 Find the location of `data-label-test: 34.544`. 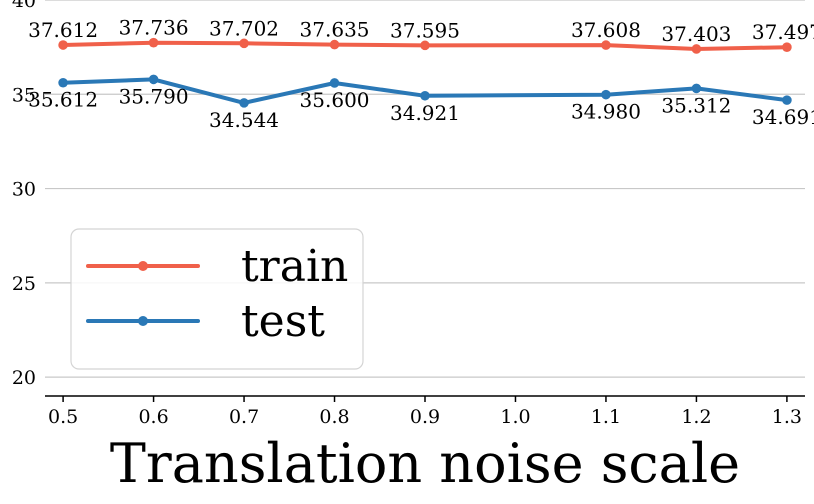

data-label-test: 34.544 is located at coordinates (244, 120).